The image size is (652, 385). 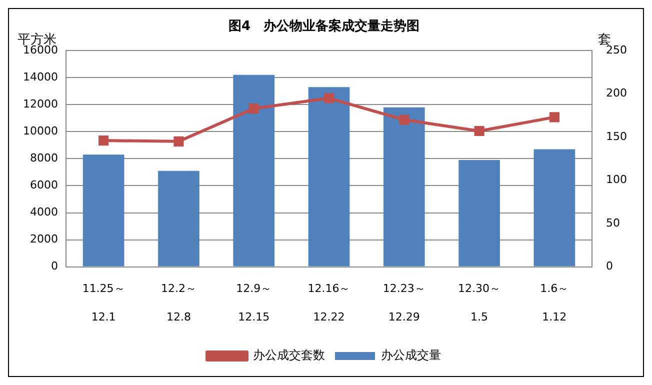 I want to click on y2-tick-label: 150, so click(x=617, y=136).